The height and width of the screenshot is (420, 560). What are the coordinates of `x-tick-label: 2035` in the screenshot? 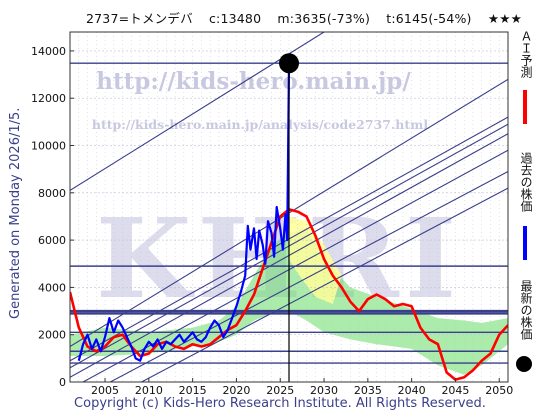 It's located at (368, 390).